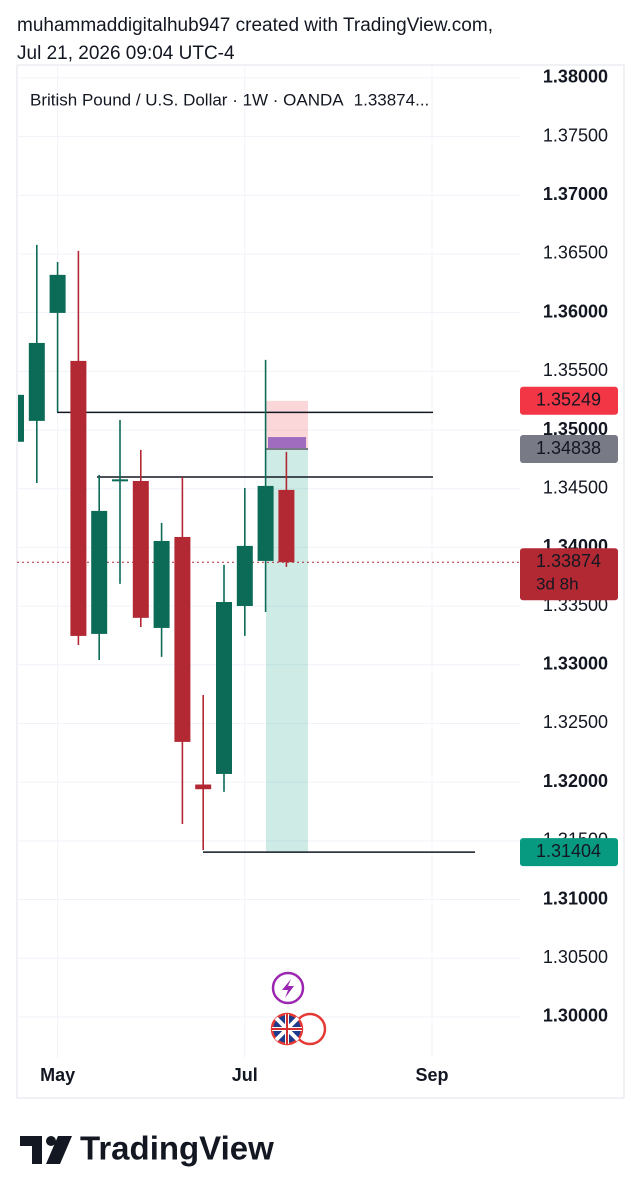  I want to click on y-tick-label: 1.33000, so click(575, 664).